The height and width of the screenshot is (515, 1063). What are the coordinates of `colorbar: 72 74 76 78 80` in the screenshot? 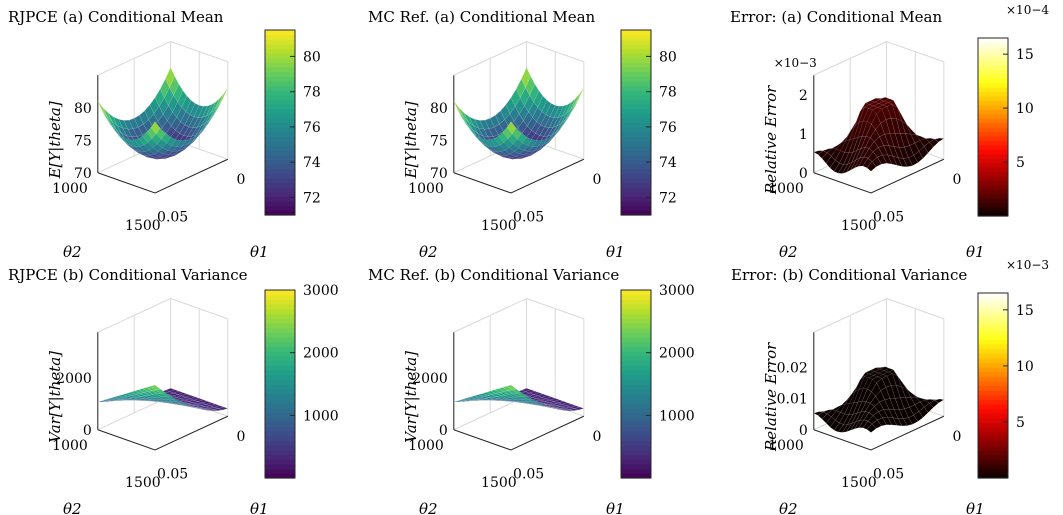 It's located at (648, 122).